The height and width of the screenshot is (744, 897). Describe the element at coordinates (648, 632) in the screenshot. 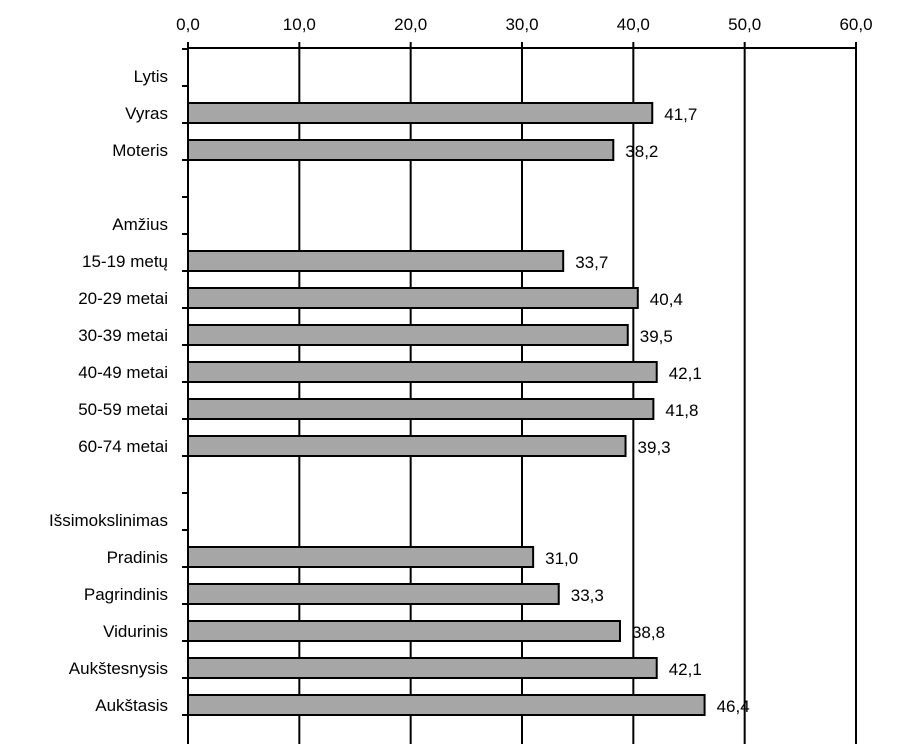

I see `data-label: 38,8` at that location.